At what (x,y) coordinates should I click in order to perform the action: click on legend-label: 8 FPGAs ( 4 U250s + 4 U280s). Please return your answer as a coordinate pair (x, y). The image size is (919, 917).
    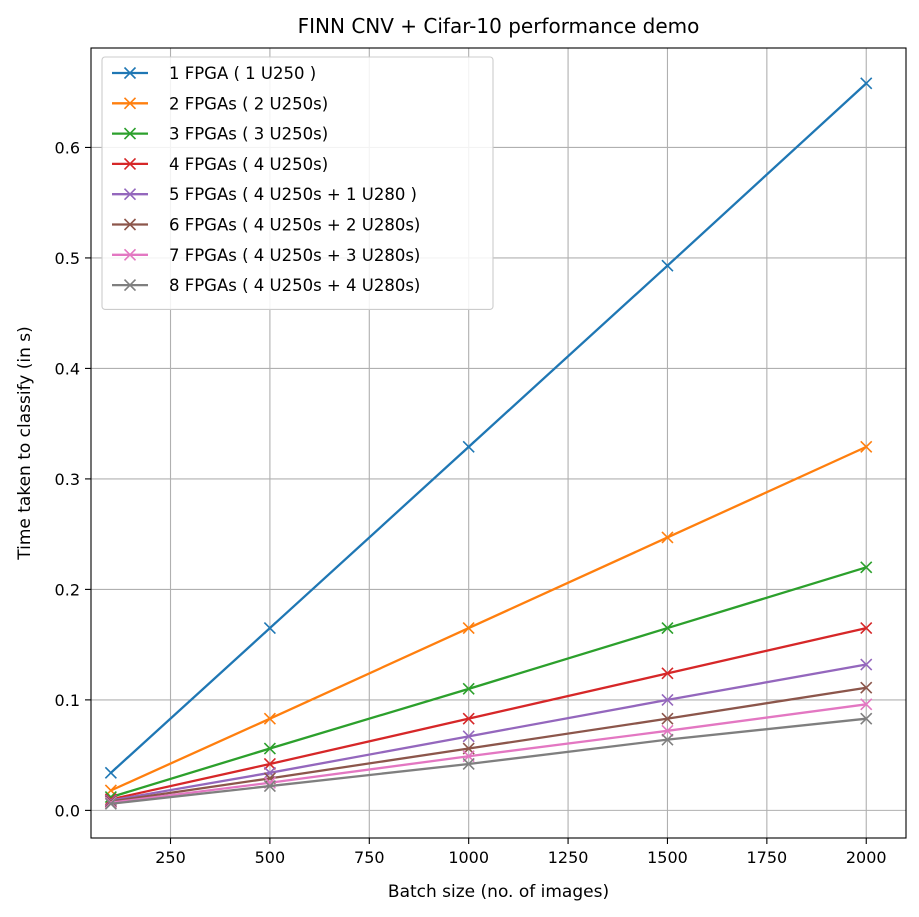
    Looking at the image, I should click on (294, 285).